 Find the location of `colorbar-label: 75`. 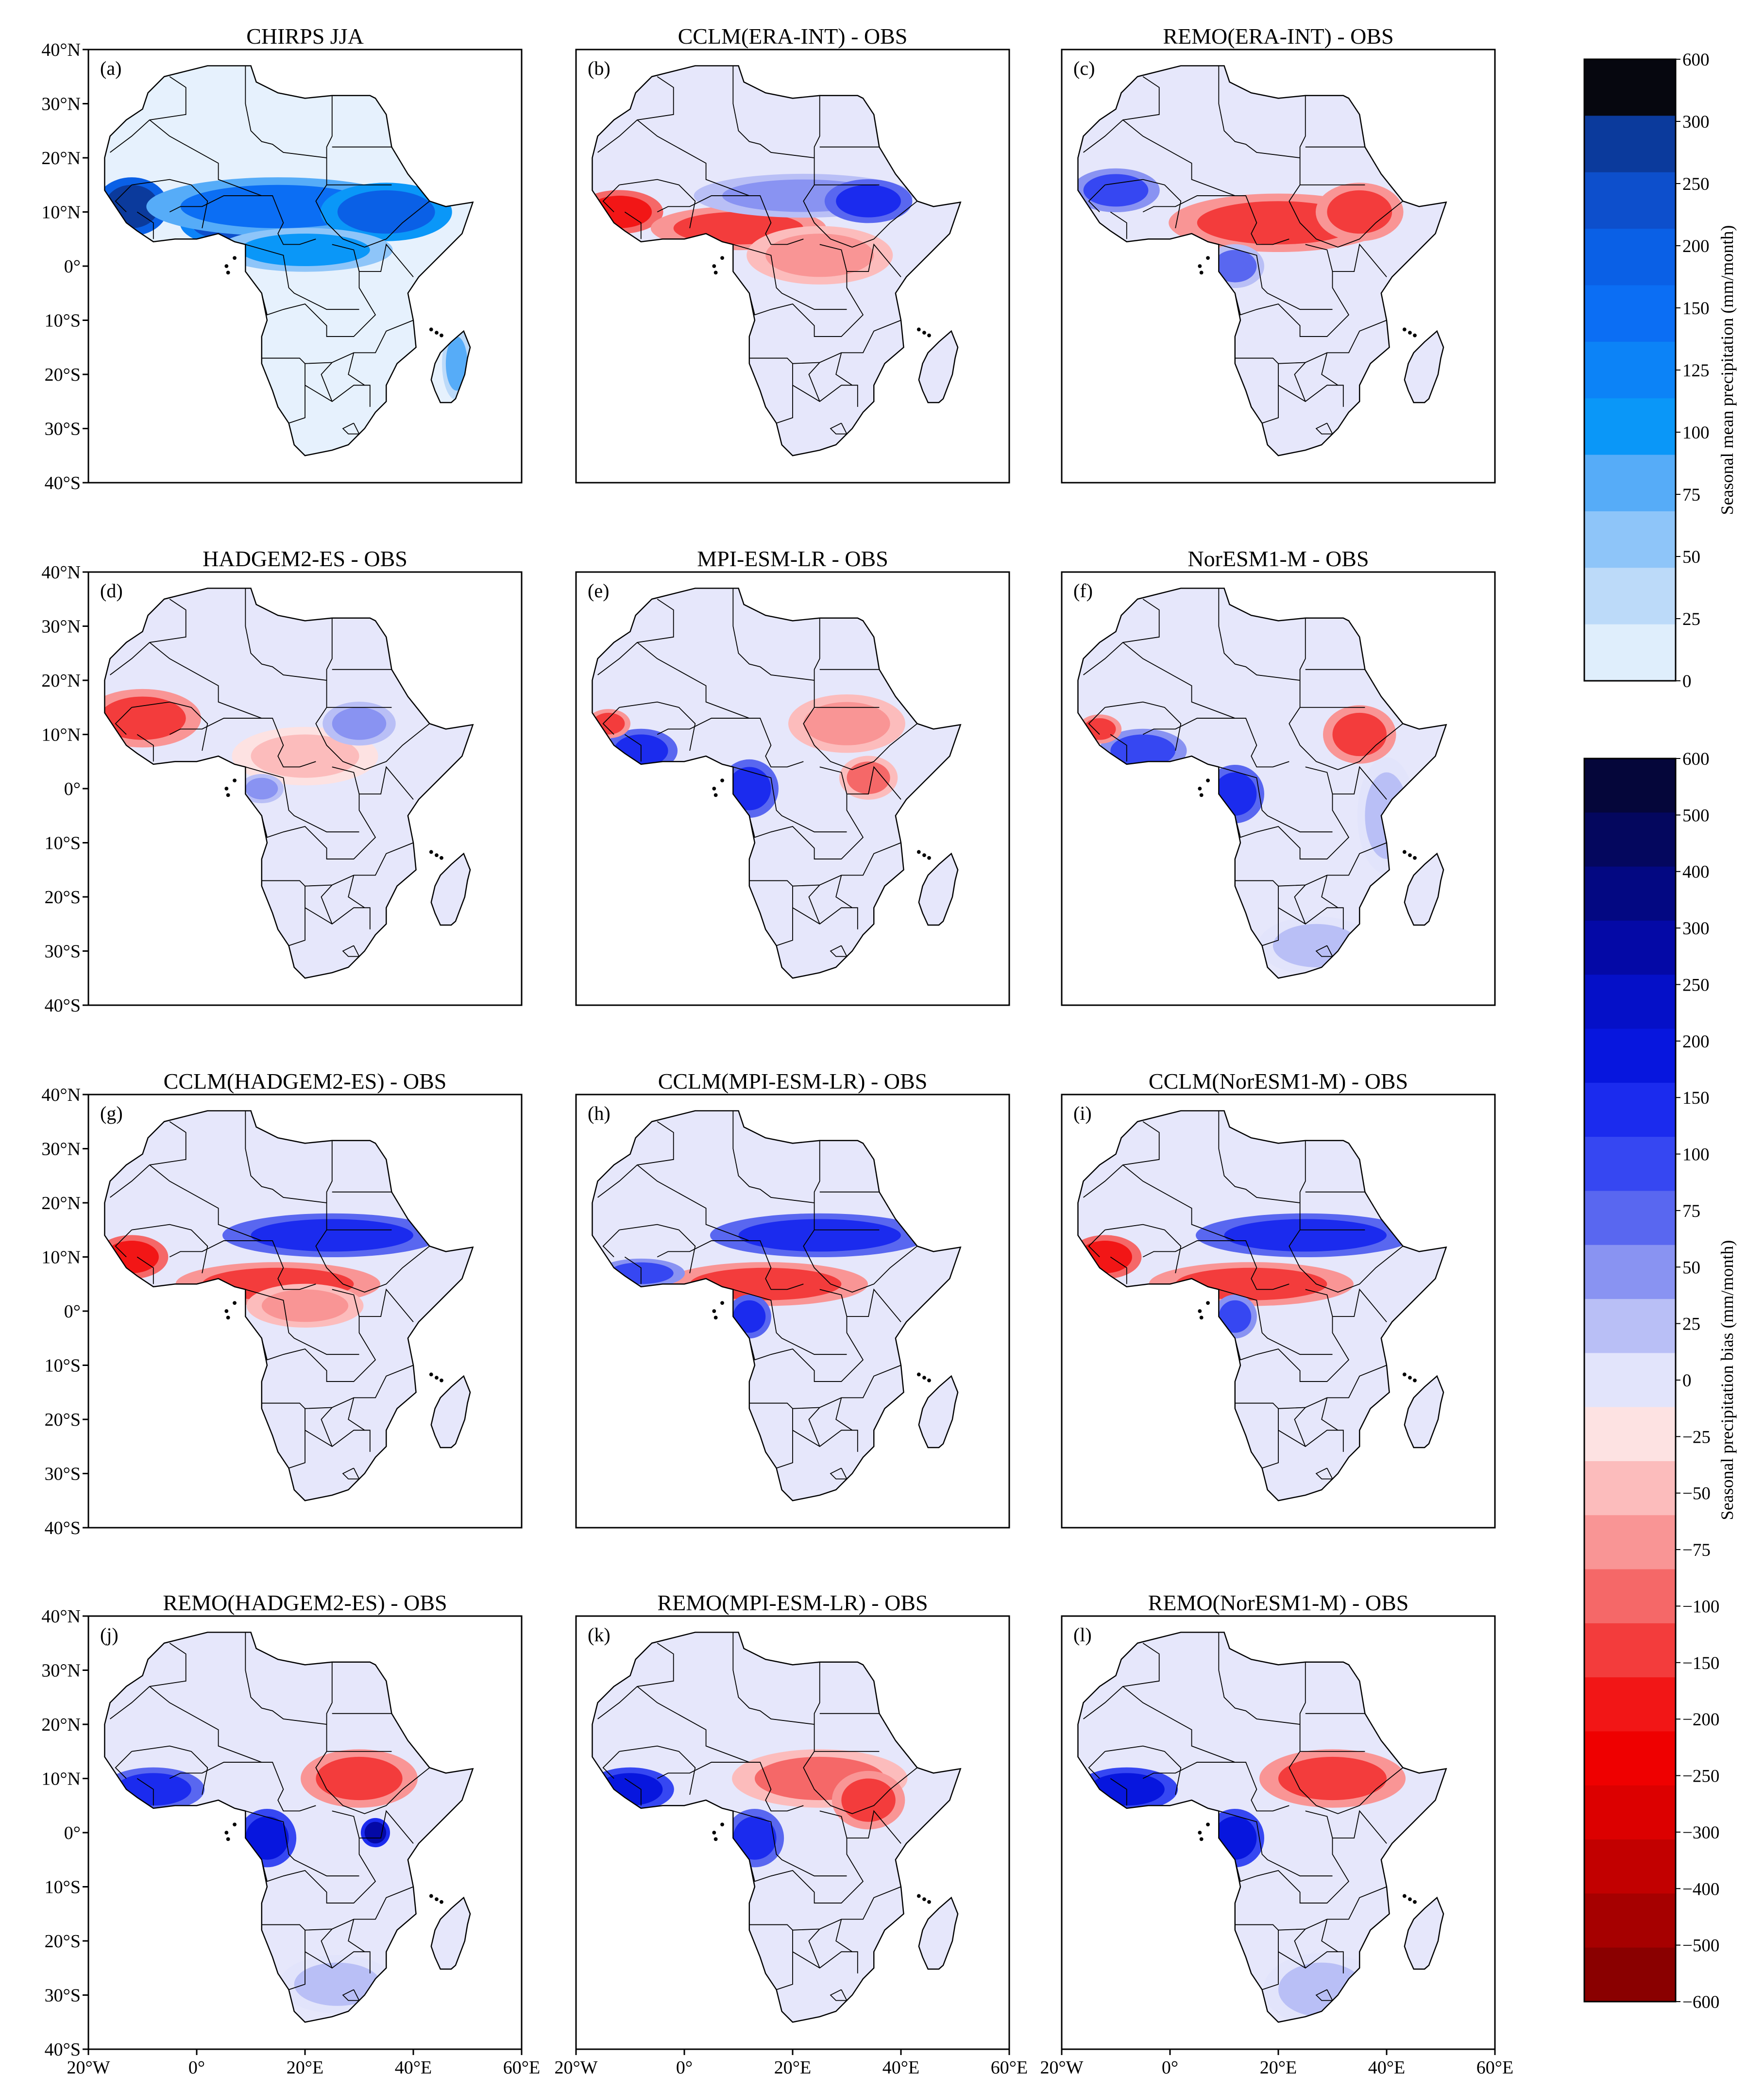

colorbar-label: 75 is located at coordinates (1691, 495).